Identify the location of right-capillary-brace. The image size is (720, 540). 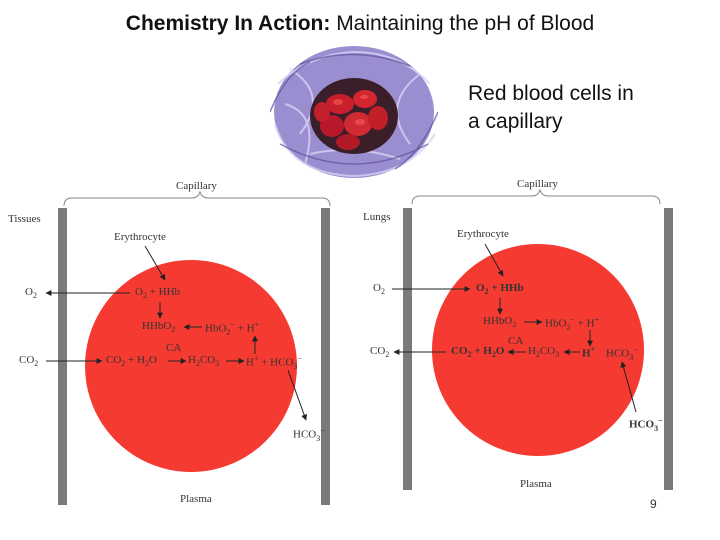
(536, 196).